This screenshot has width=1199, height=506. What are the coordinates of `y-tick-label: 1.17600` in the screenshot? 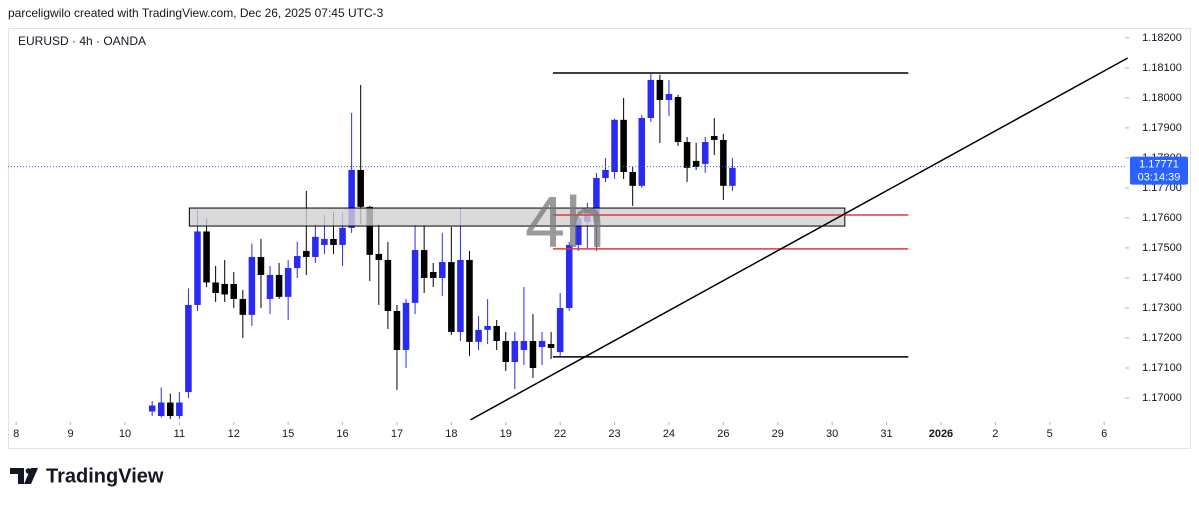 It's located at (1162, 218).